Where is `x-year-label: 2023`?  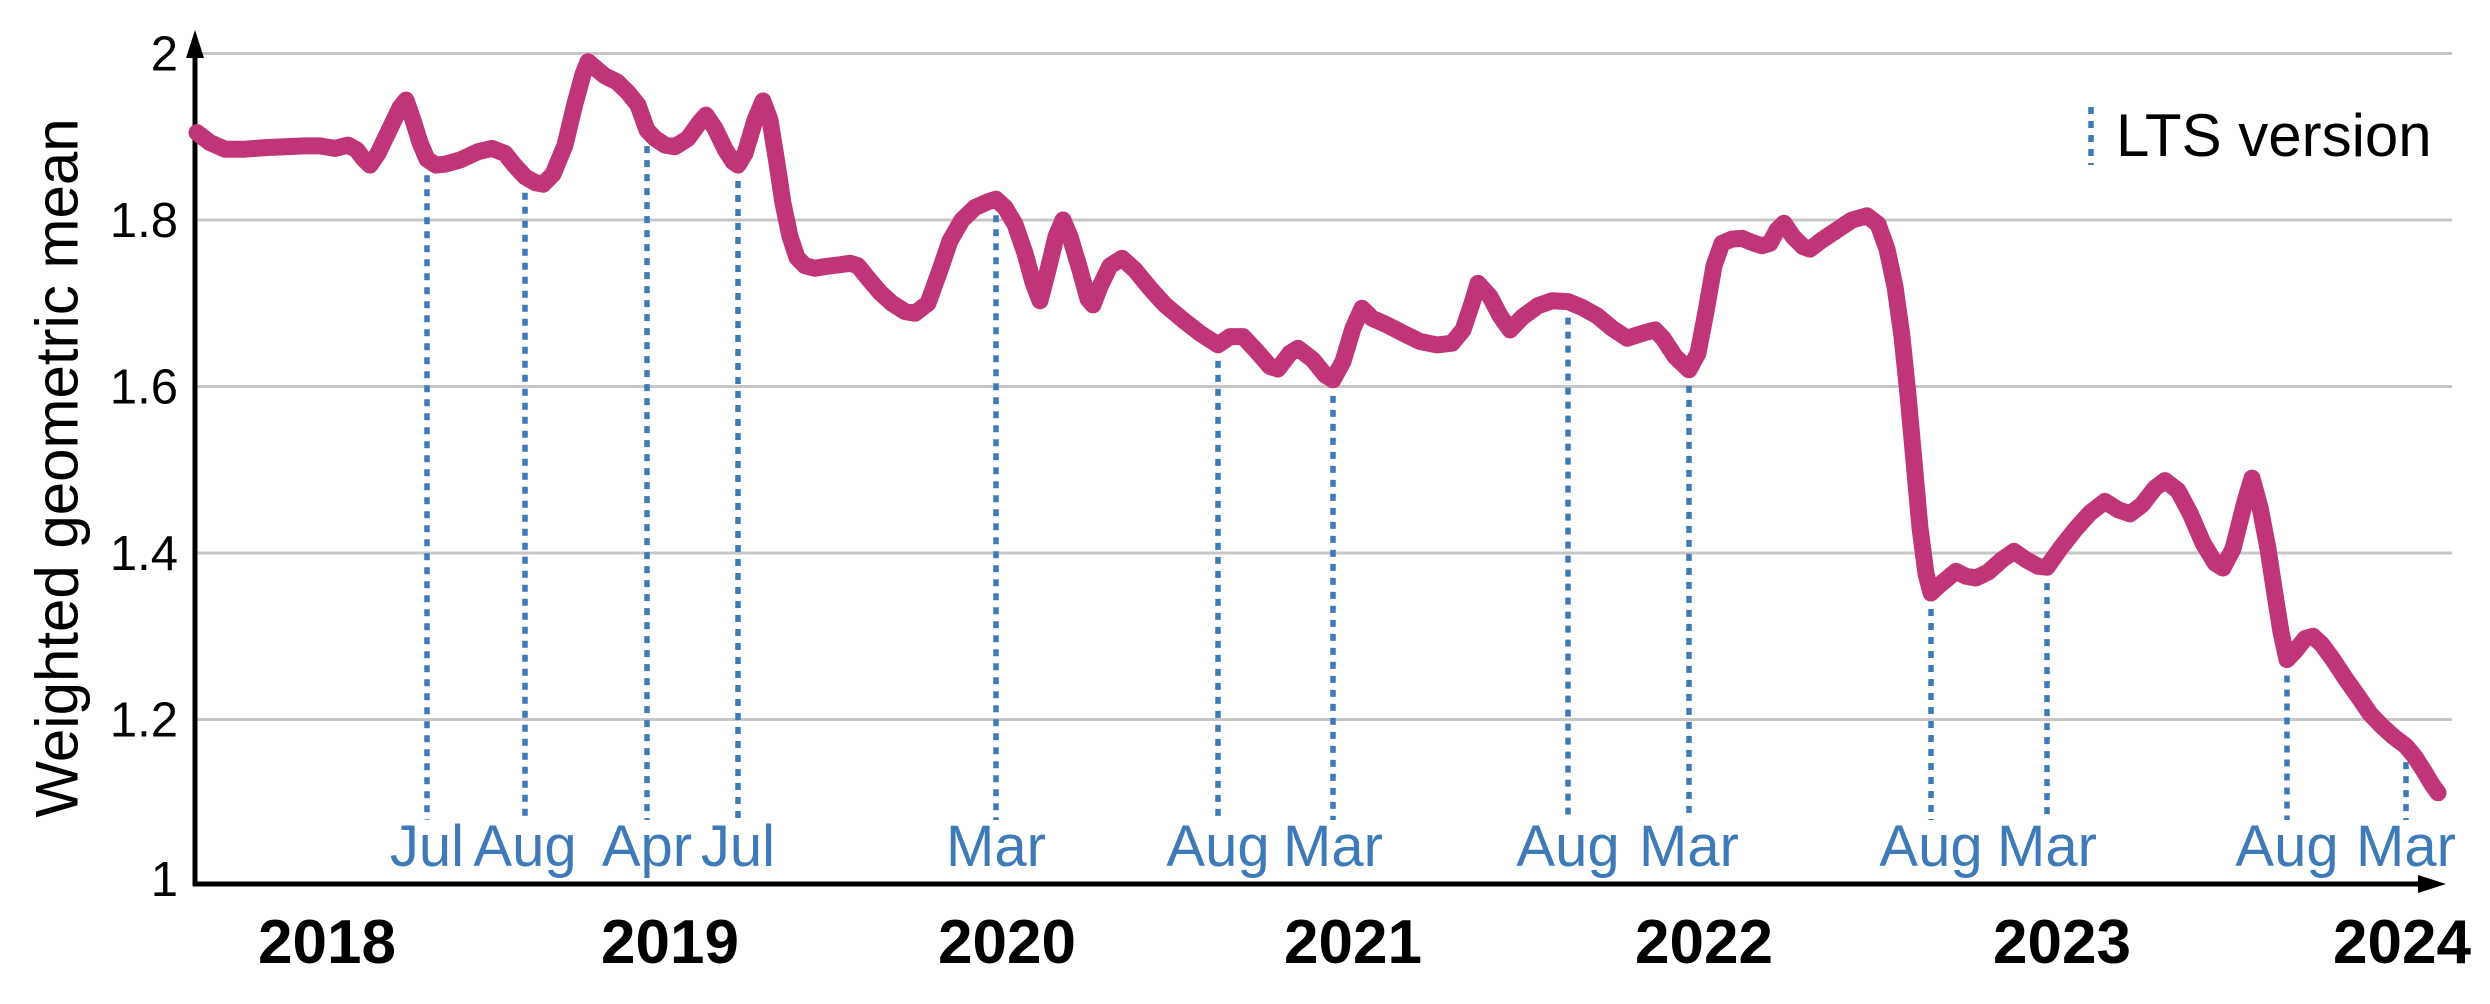 x-year-label: 2023 is located at coordinates (2062, 942).